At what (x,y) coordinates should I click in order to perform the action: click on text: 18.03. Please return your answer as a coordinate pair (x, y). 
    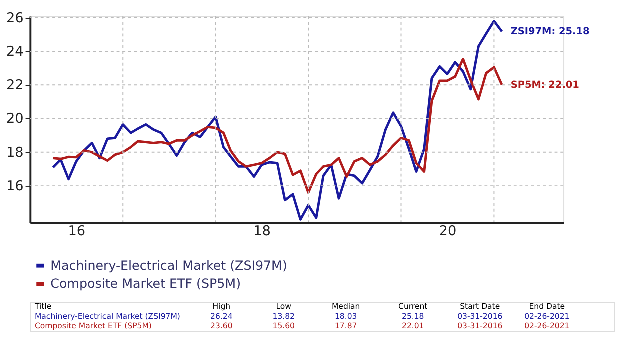
    Looking at the image, I should click on (346, 316).